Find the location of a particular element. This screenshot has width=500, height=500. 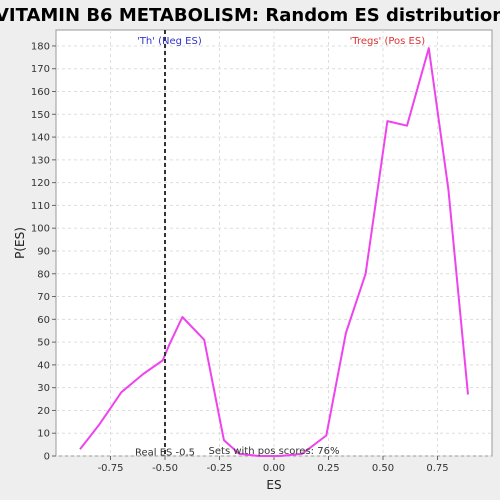

y-tick-label: 130 is located at coordinates (40, 160).